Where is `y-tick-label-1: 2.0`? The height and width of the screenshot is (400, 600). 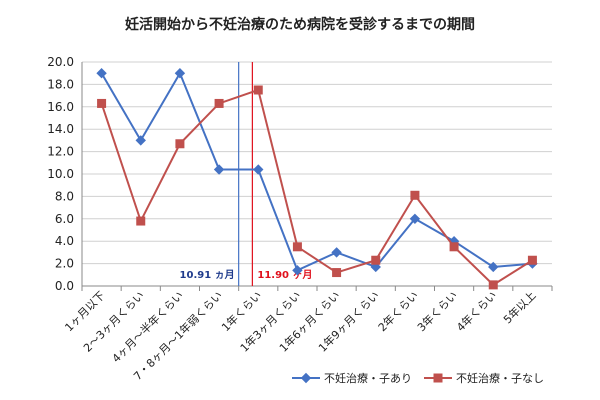
y-tick-label-1: 2.0 is located at coordinates (64, 264).